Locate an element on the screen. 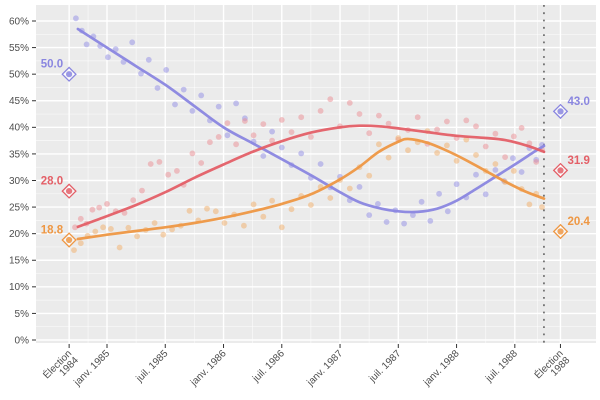 The height and width of the screenshot is (400, 600). x-axis-label-group: juil. 1986 is located at coordinates (268, 366).